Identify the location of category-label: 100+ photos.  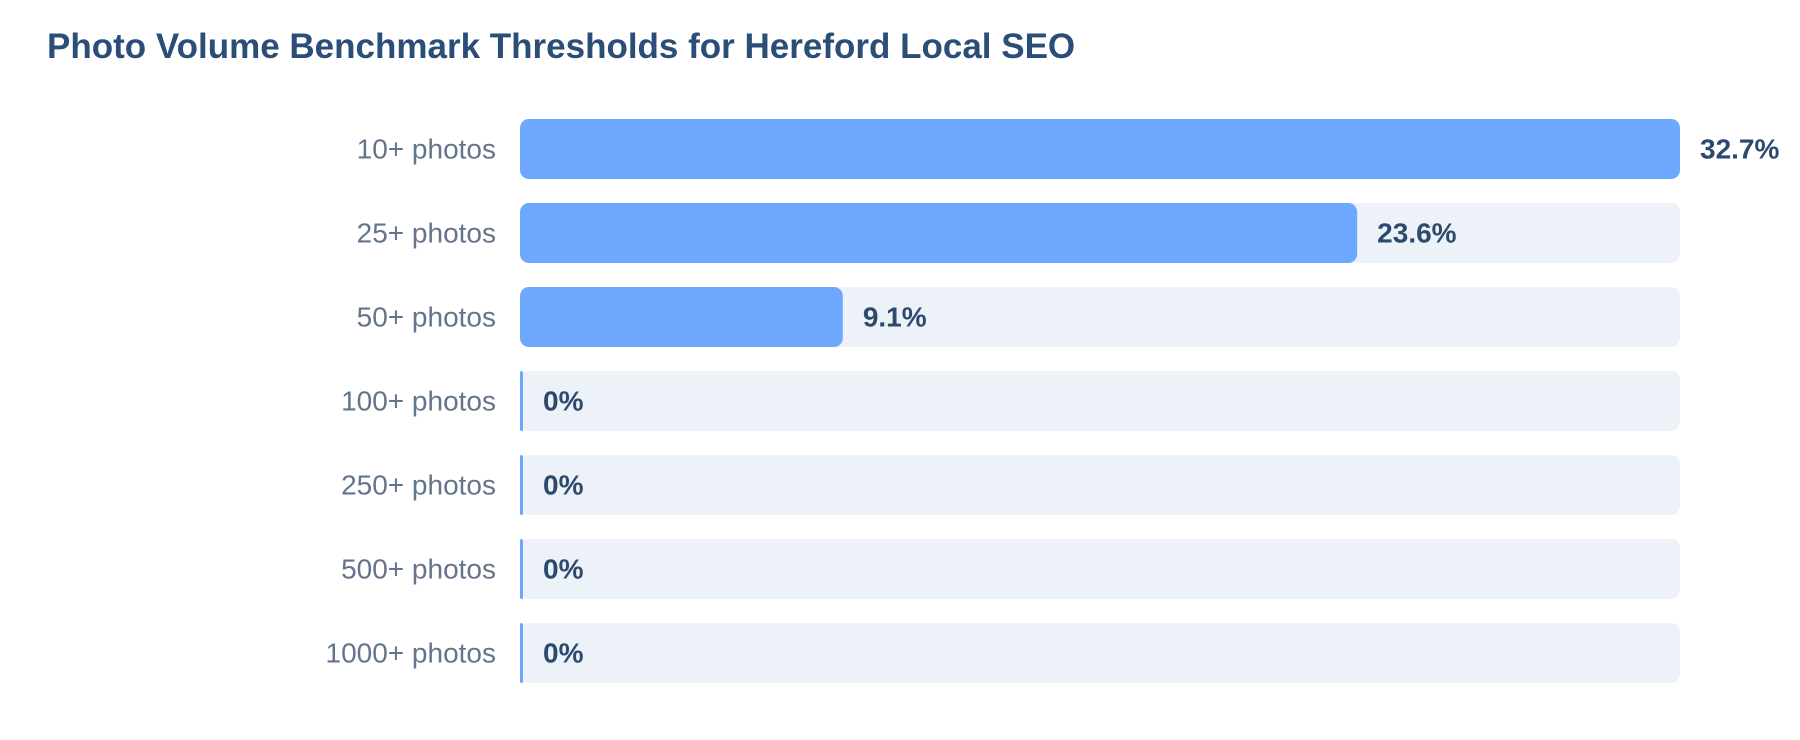
(418, 401).